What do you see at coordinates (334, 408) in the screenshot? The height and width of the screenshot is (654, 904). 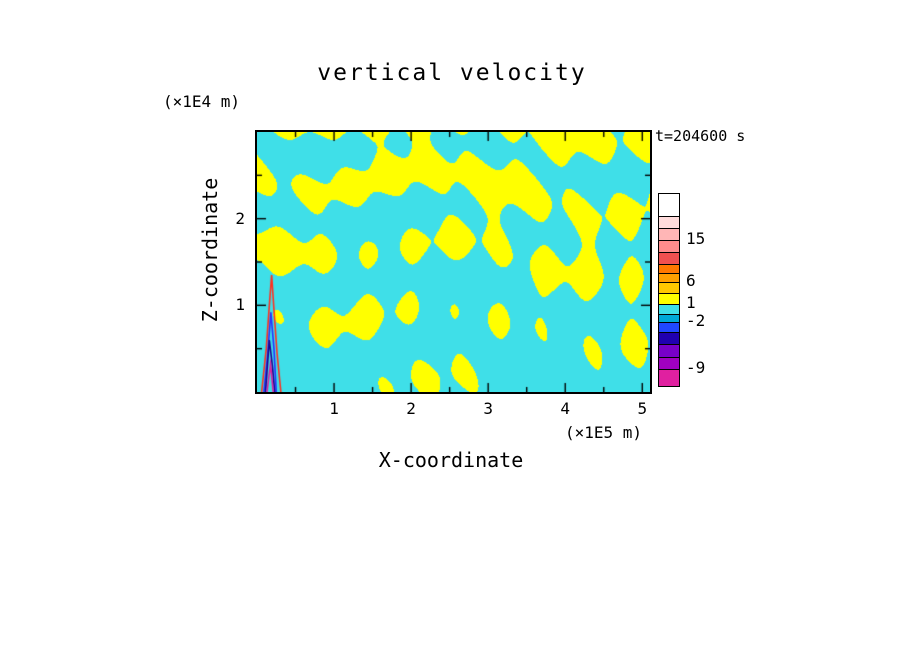 I see `x-tick-label: 1` at bounding box center [334, 408].